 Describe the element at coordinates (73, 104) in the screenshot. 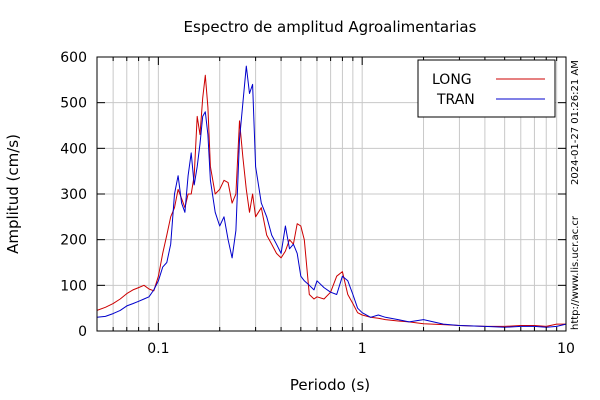

I see `y-tick-label: 500` at that location.